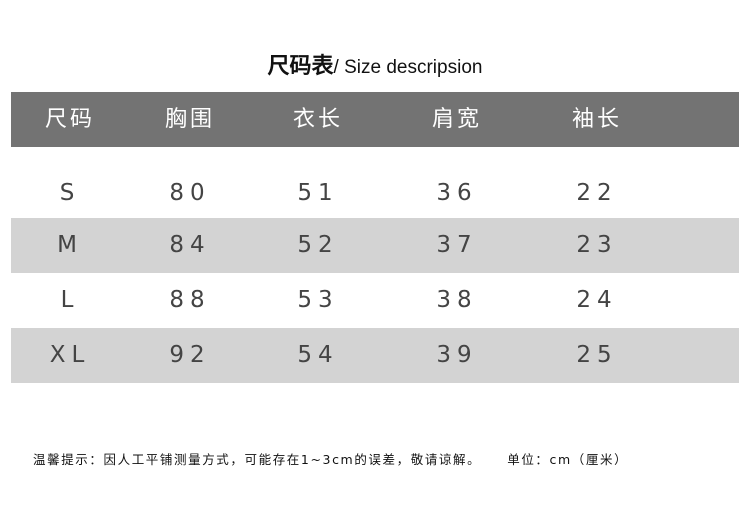 This screenshot has height=510, width=750. Describe the element at coordinates (596, 119) in the screenshot. I see `header-sleeve: 袖长` at that location.